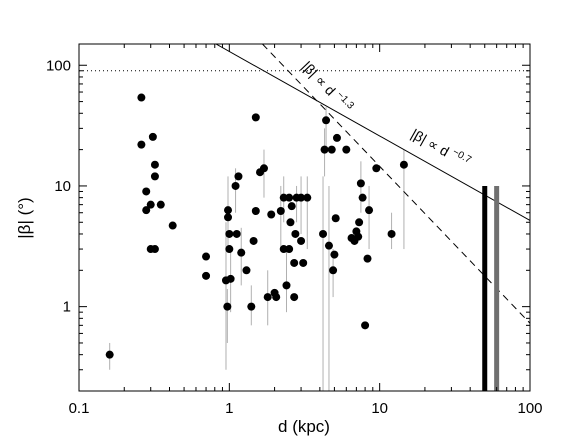 The width and height of the screenshot is (585, 442). Describe the element at coordinates (304, 426) in the screenshot. I see `x-axis-label: d (kpc)` at that location.